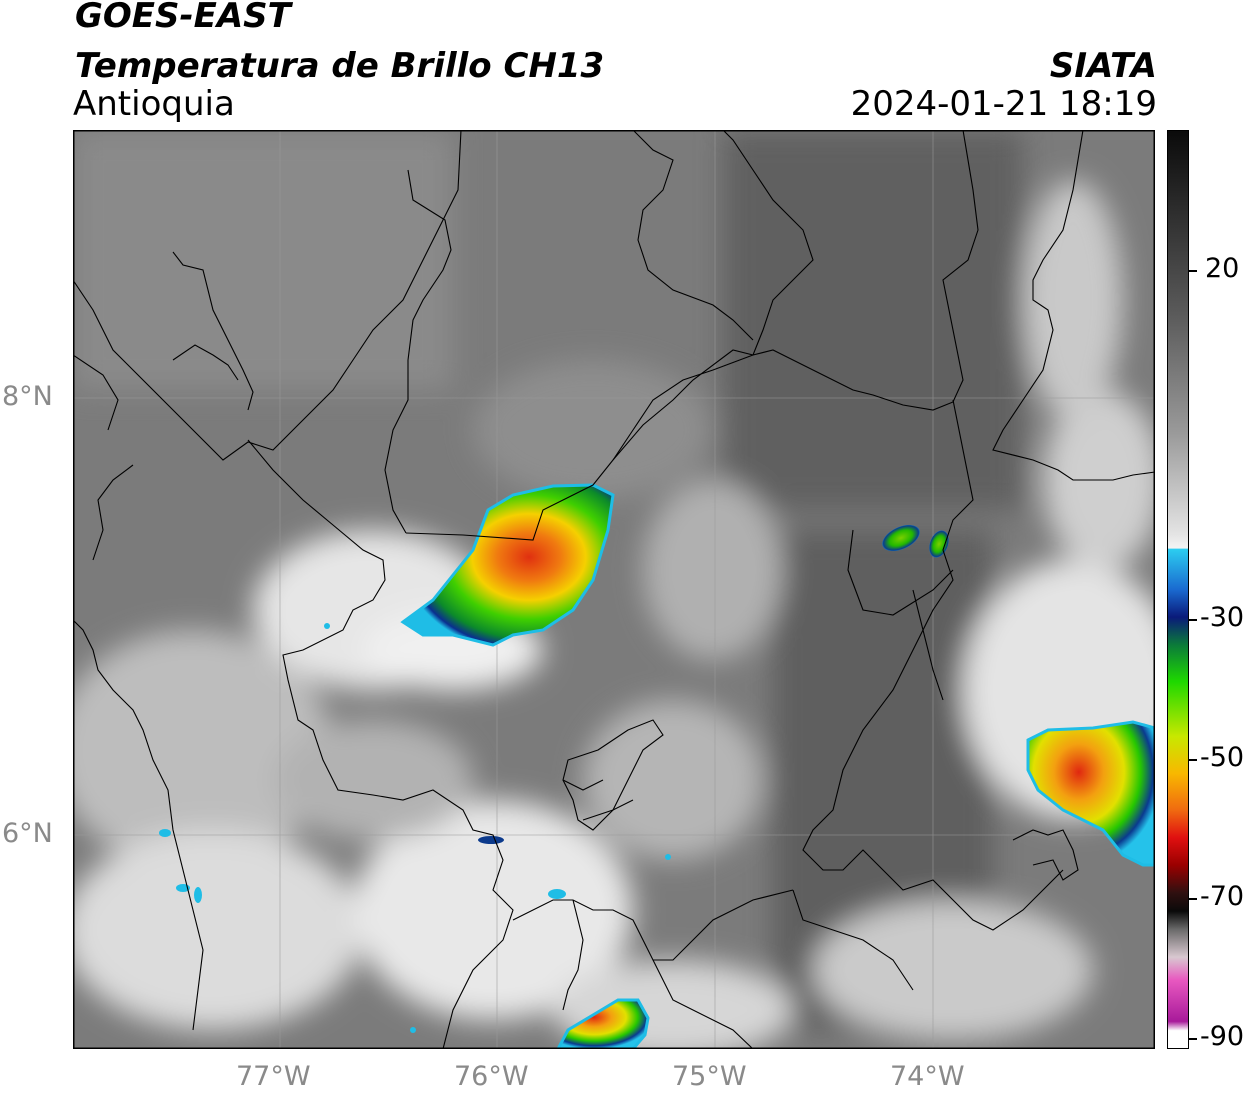 The image size is (1252, 1099). Describe the element at coordinates (183, 18) in the screenshot. I see `product-title: GOES-EAST` at that location.